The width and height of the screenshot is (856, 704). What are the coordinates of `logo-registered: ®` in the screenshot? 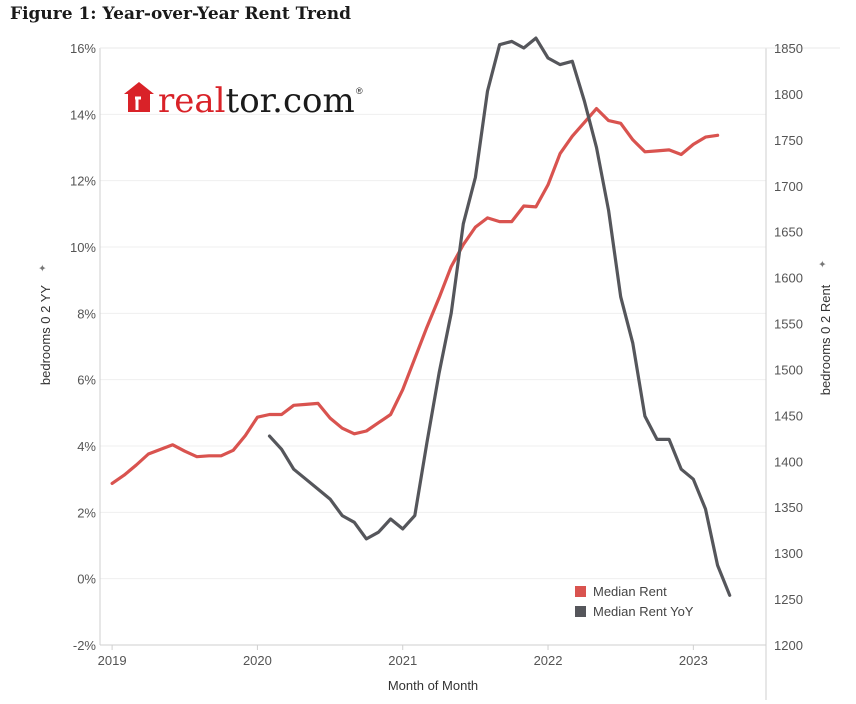 It's located at (359, 91).